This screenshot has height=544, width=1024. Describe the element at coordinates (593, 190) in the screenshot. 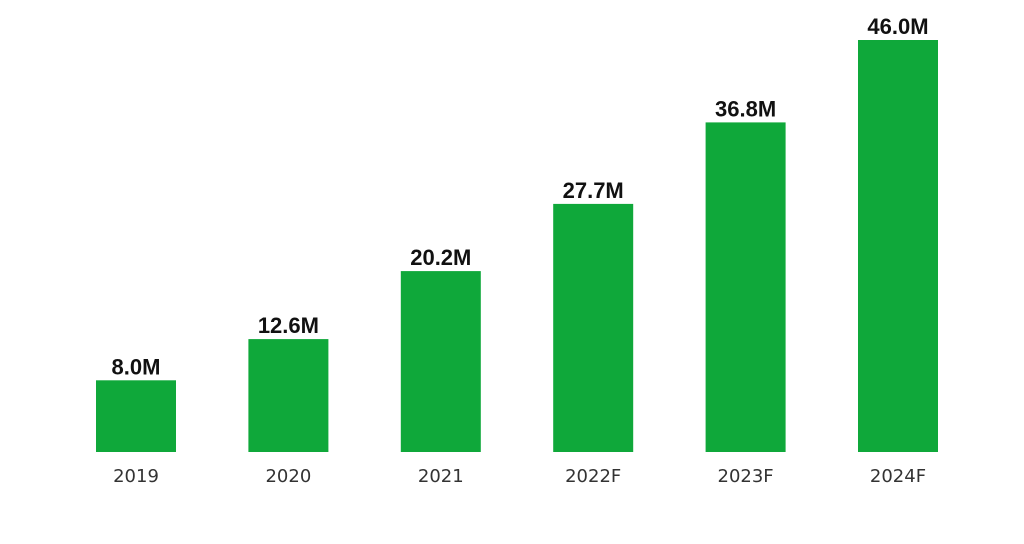

I see `value-label-2022f: 27.7M` at that location.